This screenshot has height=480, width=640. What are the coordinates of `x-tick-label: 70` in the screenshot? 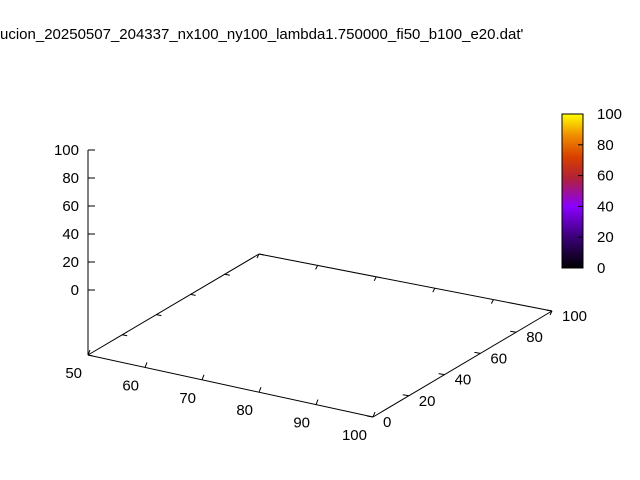 It's located at (187, 398).